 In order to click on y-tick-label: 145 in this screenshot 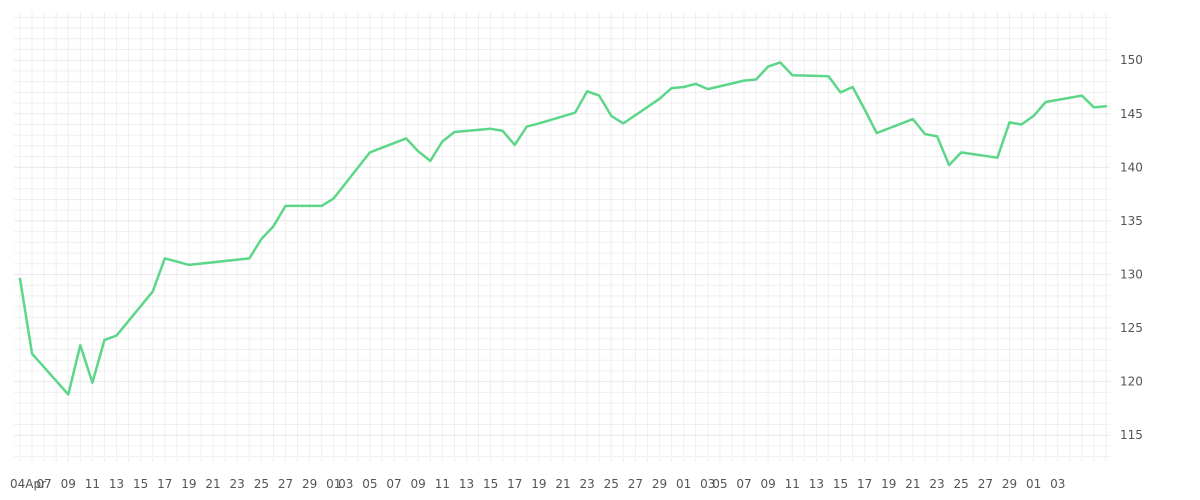, I will do `click(1131, 114)`.